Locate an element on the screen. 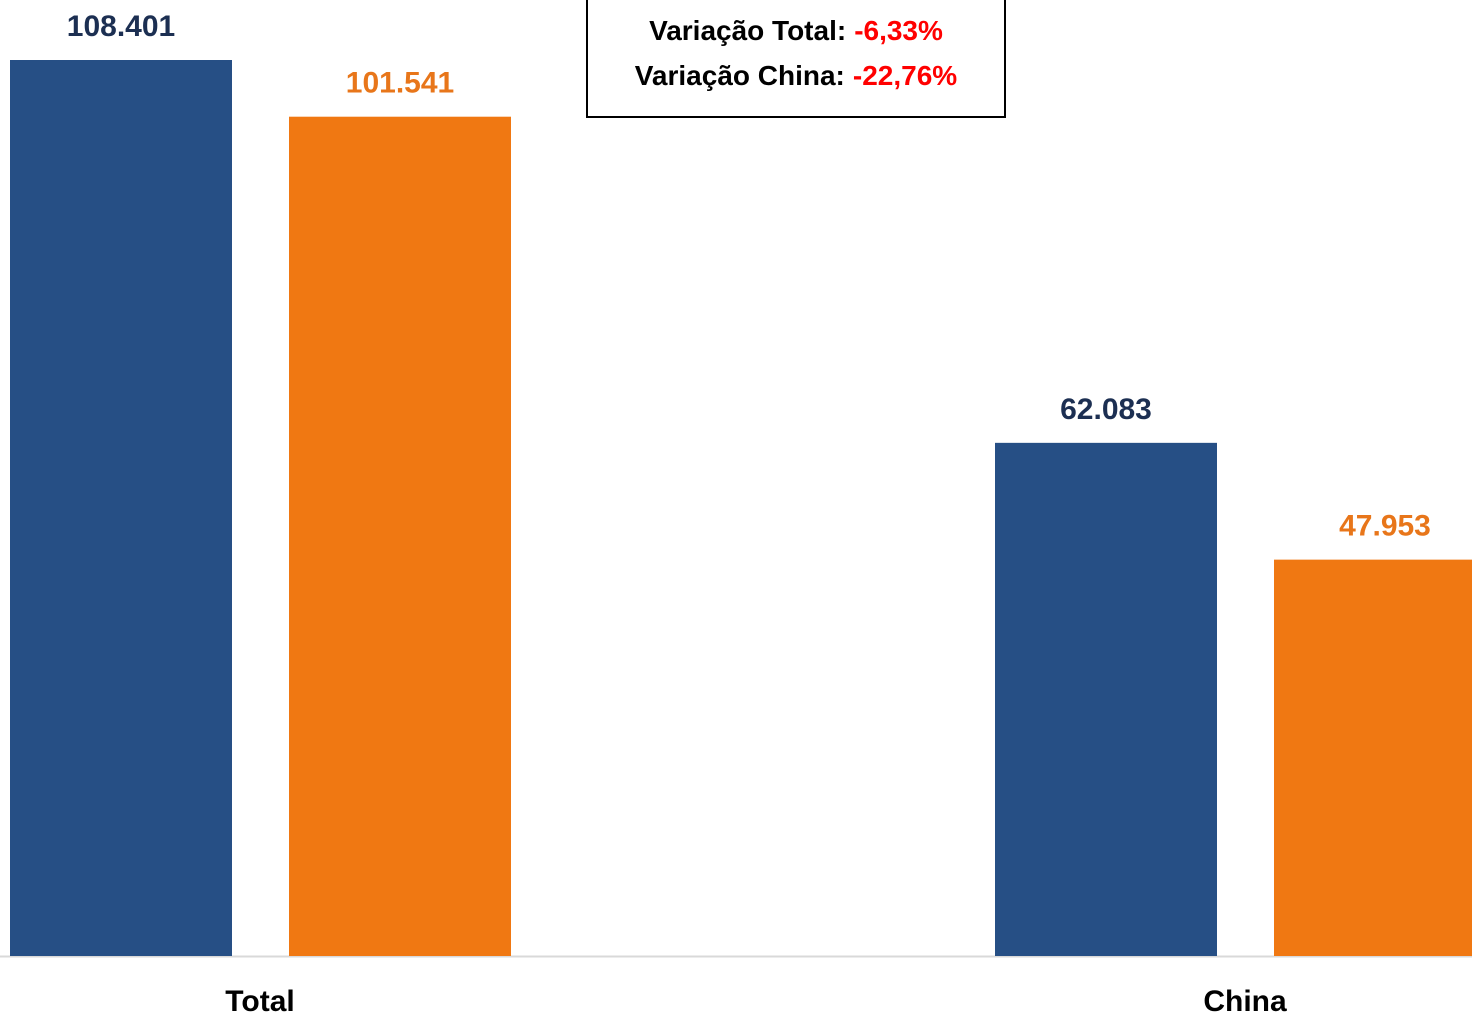 The height and width of the screenshot is (1021, 1472). annotation: Variação Total: -6,33% is located at coordinates (796, 30).